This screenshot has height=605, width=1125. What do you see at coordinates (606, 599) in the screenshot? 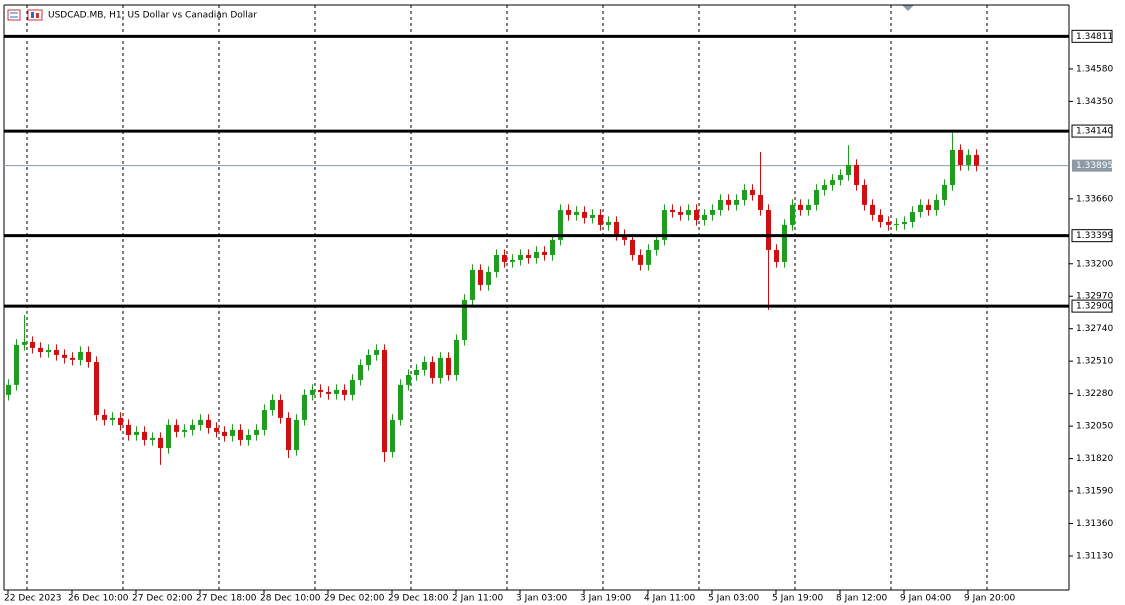
I see `x-tick-label: 3 Jan 19:00` at bounding box center [606, 599].